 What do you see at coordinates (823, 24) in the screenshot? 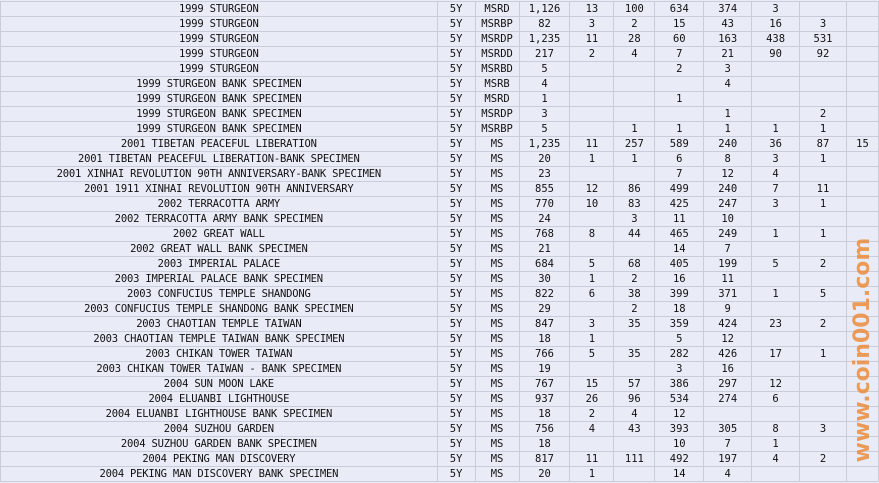
I see `cell-g6: 3` at bounding box center [823, 24].